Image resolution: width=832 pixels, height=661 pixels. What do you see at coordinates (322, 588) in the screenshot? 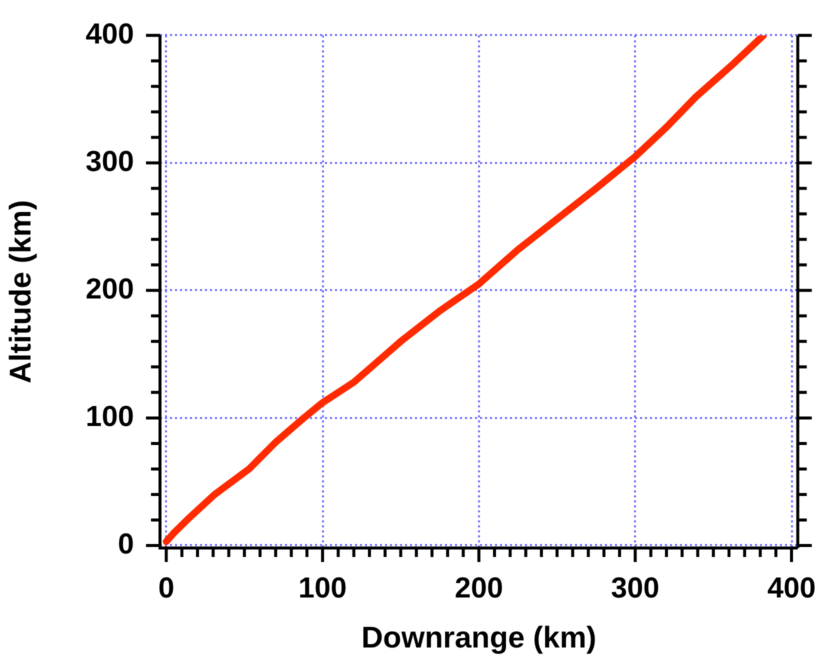
I see `x-tick-label: 100` at bounding box center [322, 588].